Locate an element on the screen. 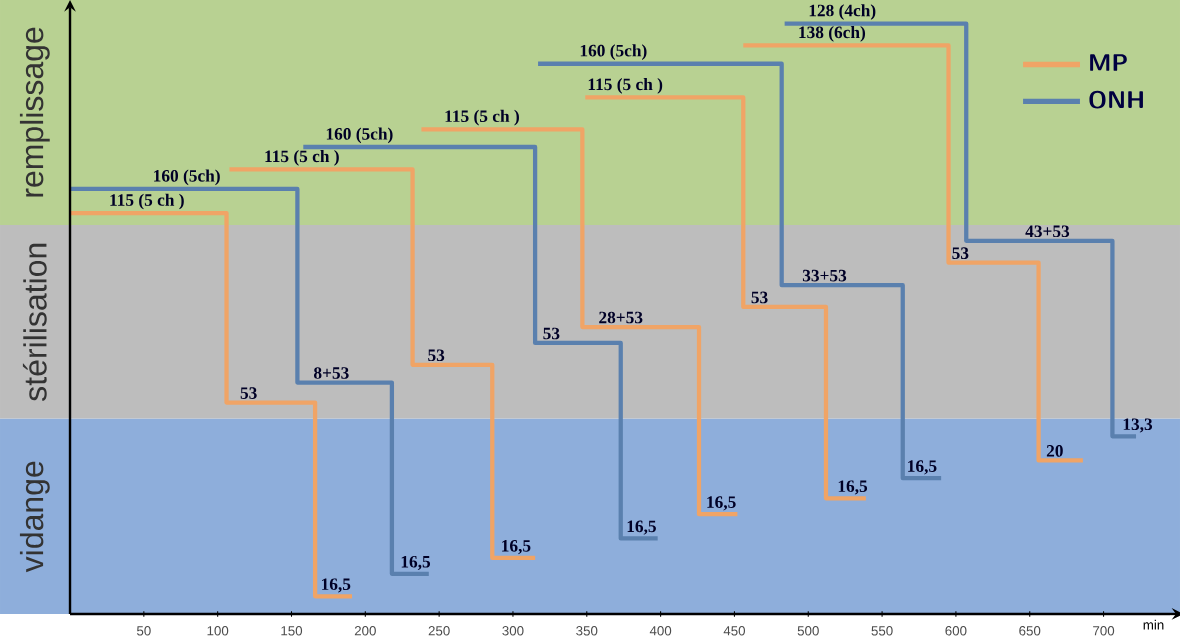 This screenshot has width=1180, height=640. band-label: stérilisation is located at coordinates (34, 322).